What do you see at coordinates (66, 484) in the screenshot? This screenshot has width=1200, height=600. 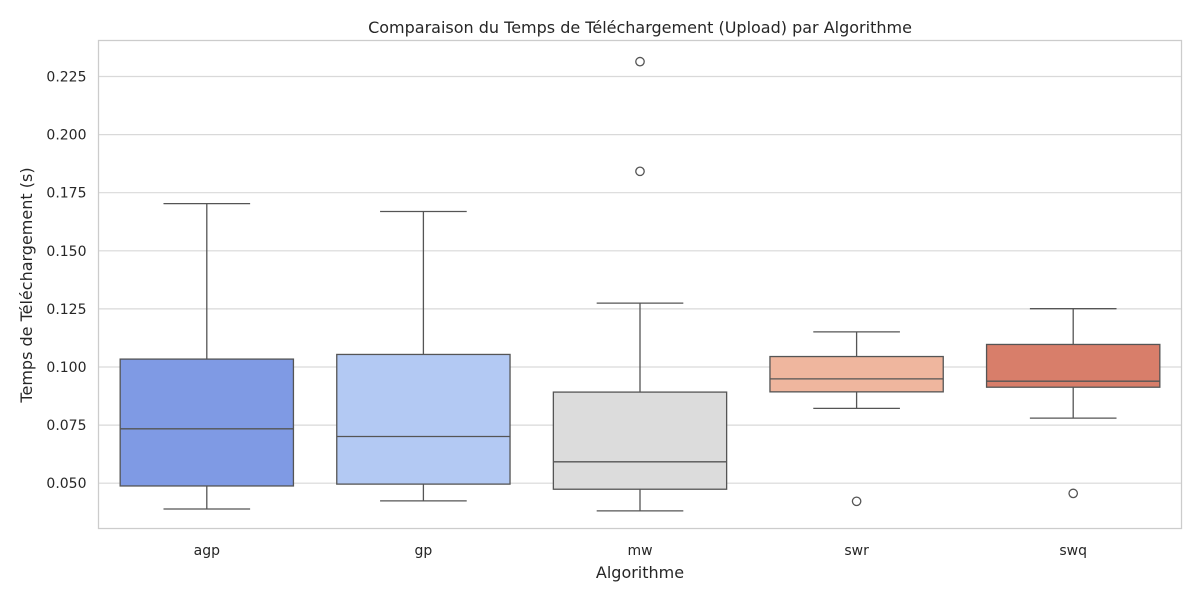 I see `y-tick-label: 0.050` at bounding box center [66, 484].